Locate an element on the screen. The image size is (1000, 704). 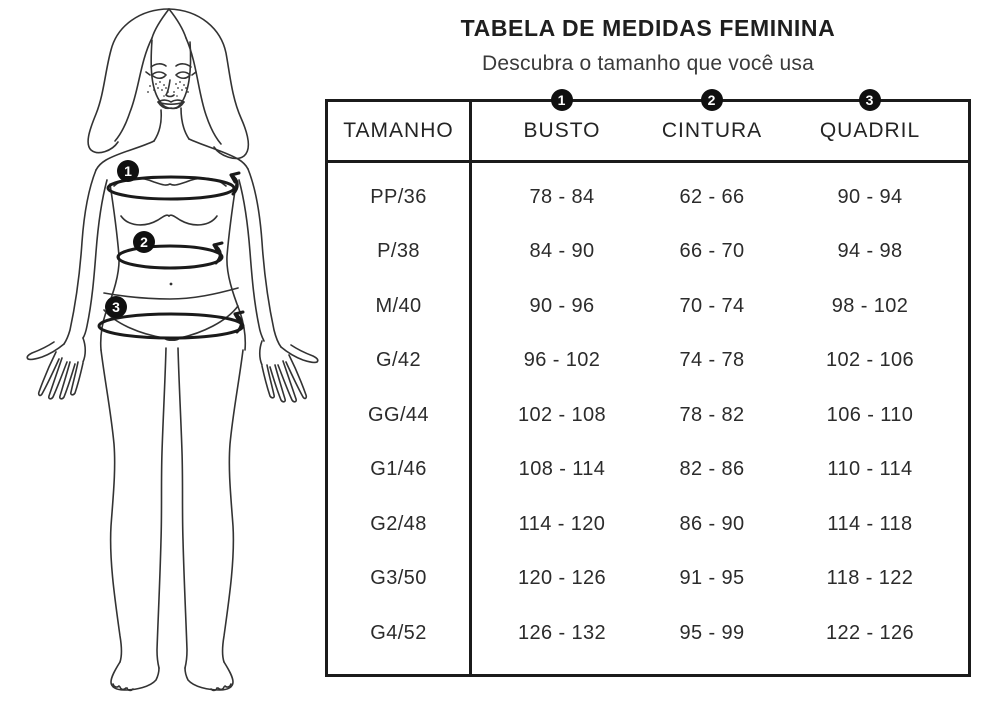
figure-marker-hip: 3 is located at coordinates (116, 307).